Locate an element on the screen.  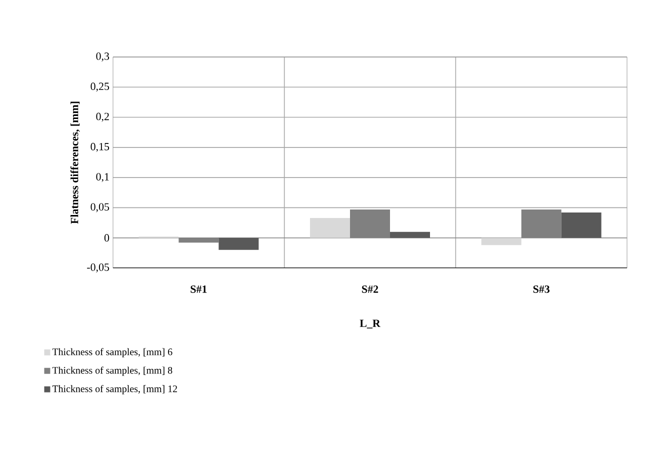
y-tick-label: 0,25 is located at coordinates (100, 87).